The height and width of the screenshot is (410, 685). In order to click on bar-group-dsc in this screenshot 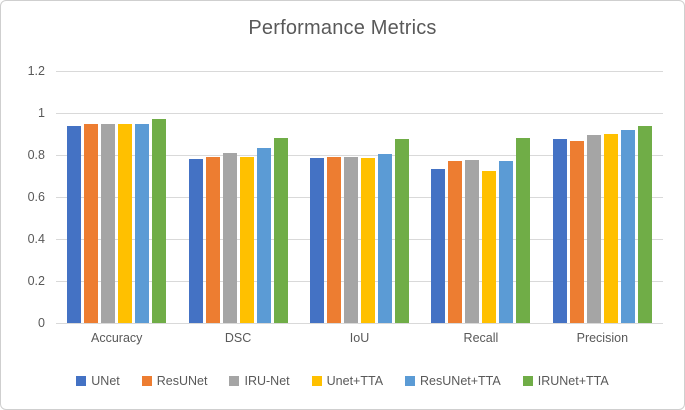, I will do `click(237, 197)`.